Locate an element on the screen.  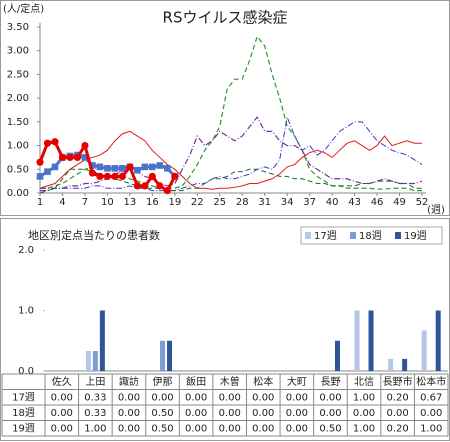
x-tick-label: 31 is located at coordinates (264, 202).